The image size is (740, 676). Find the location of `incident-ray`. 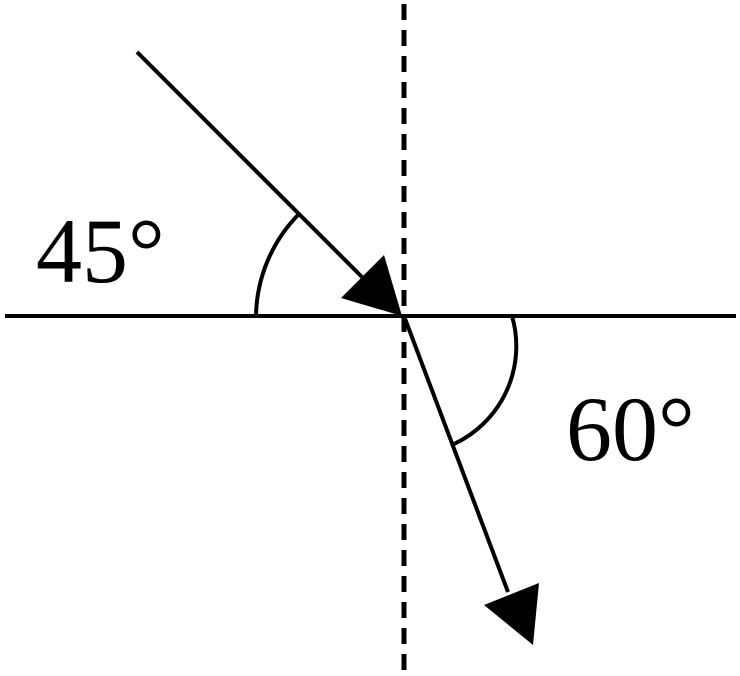

incident-ray is located at coordinates (249, 164).